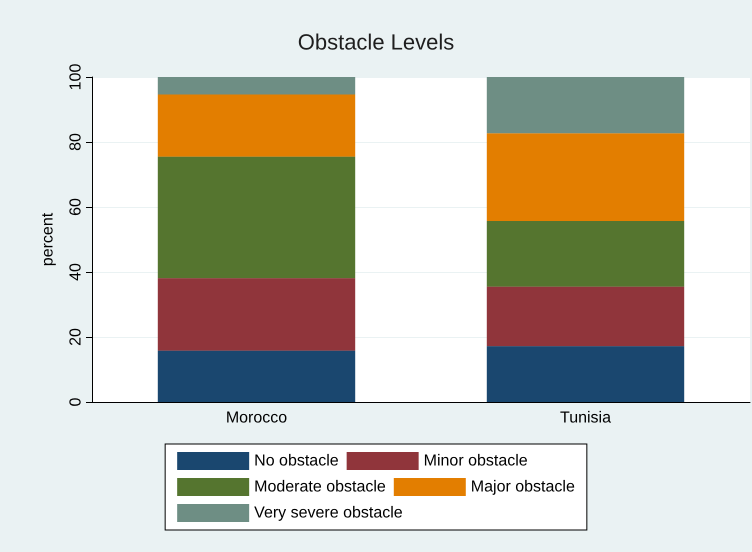 This screenshot has height=552, width=752. Describe the element at coordinates (76, 272) in the screenshot. I see `y-tick-label: 40` at that location.